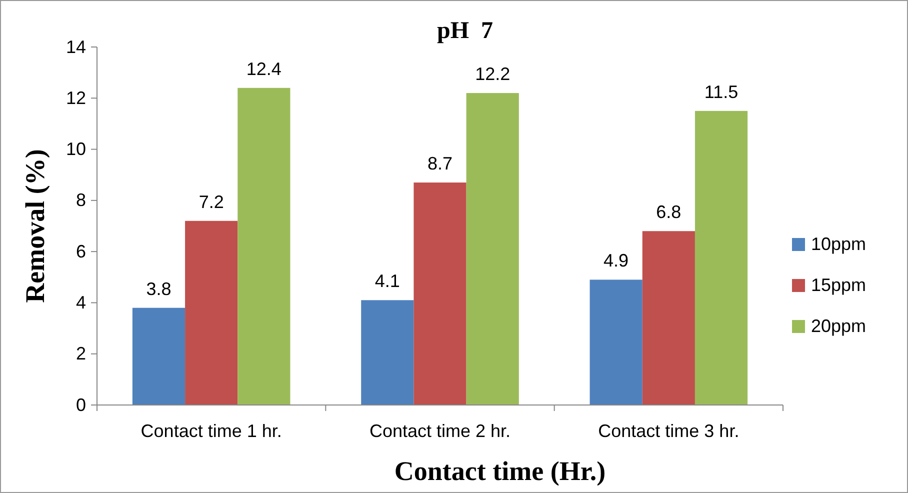 Image resolution: width=908 pixels, height=493 pixels. I want to click on y-tick-label: 10, so click(76, 149).